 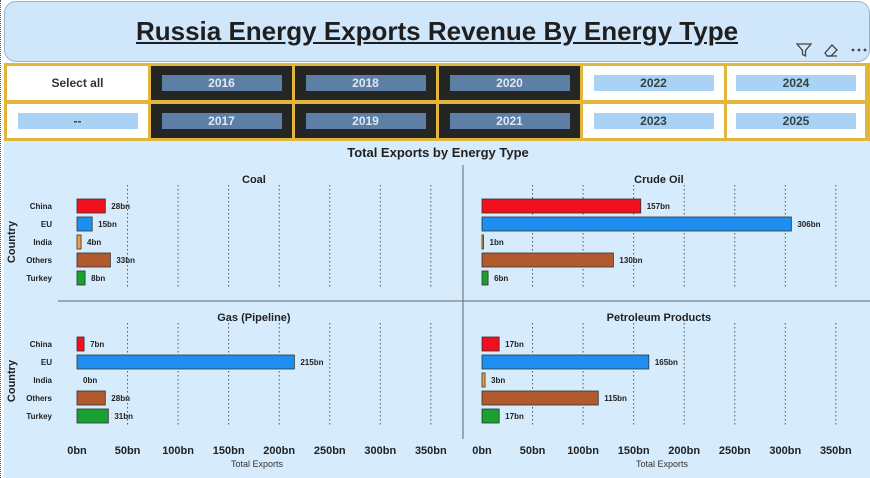 What do you see at coordinates (498, 380) in the screenshot?
I see `data-label: 3bn` at bounding box center [498, 380].